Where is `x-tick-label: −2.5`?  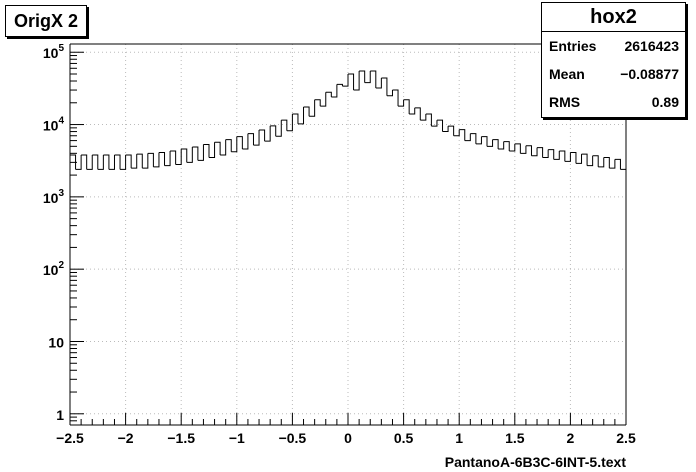
x-tick-label: −2.5 is located at coordinates (70, 438).